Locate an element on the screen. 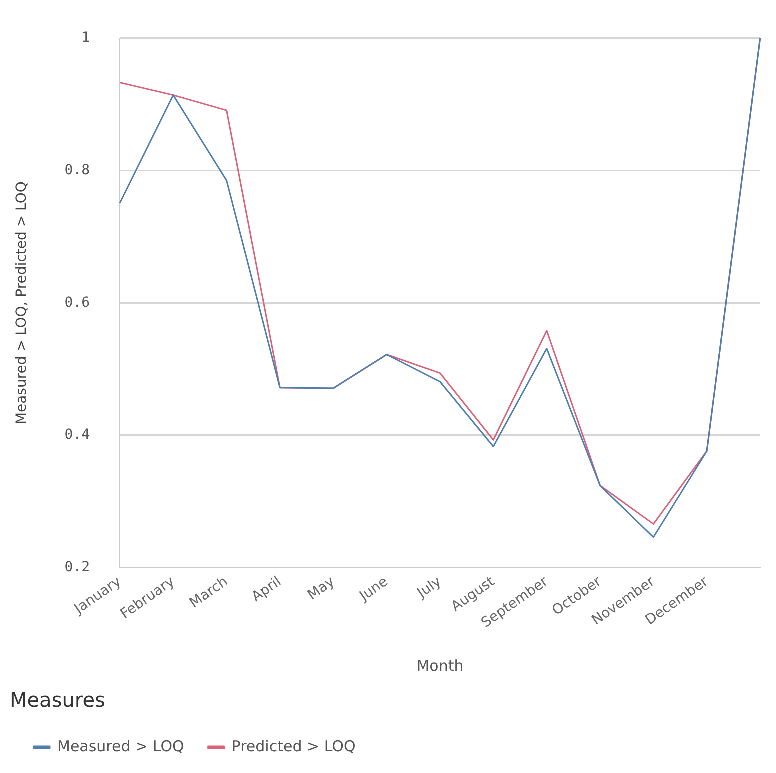  x-axis-title: Month is located at coordinates (440, 665).